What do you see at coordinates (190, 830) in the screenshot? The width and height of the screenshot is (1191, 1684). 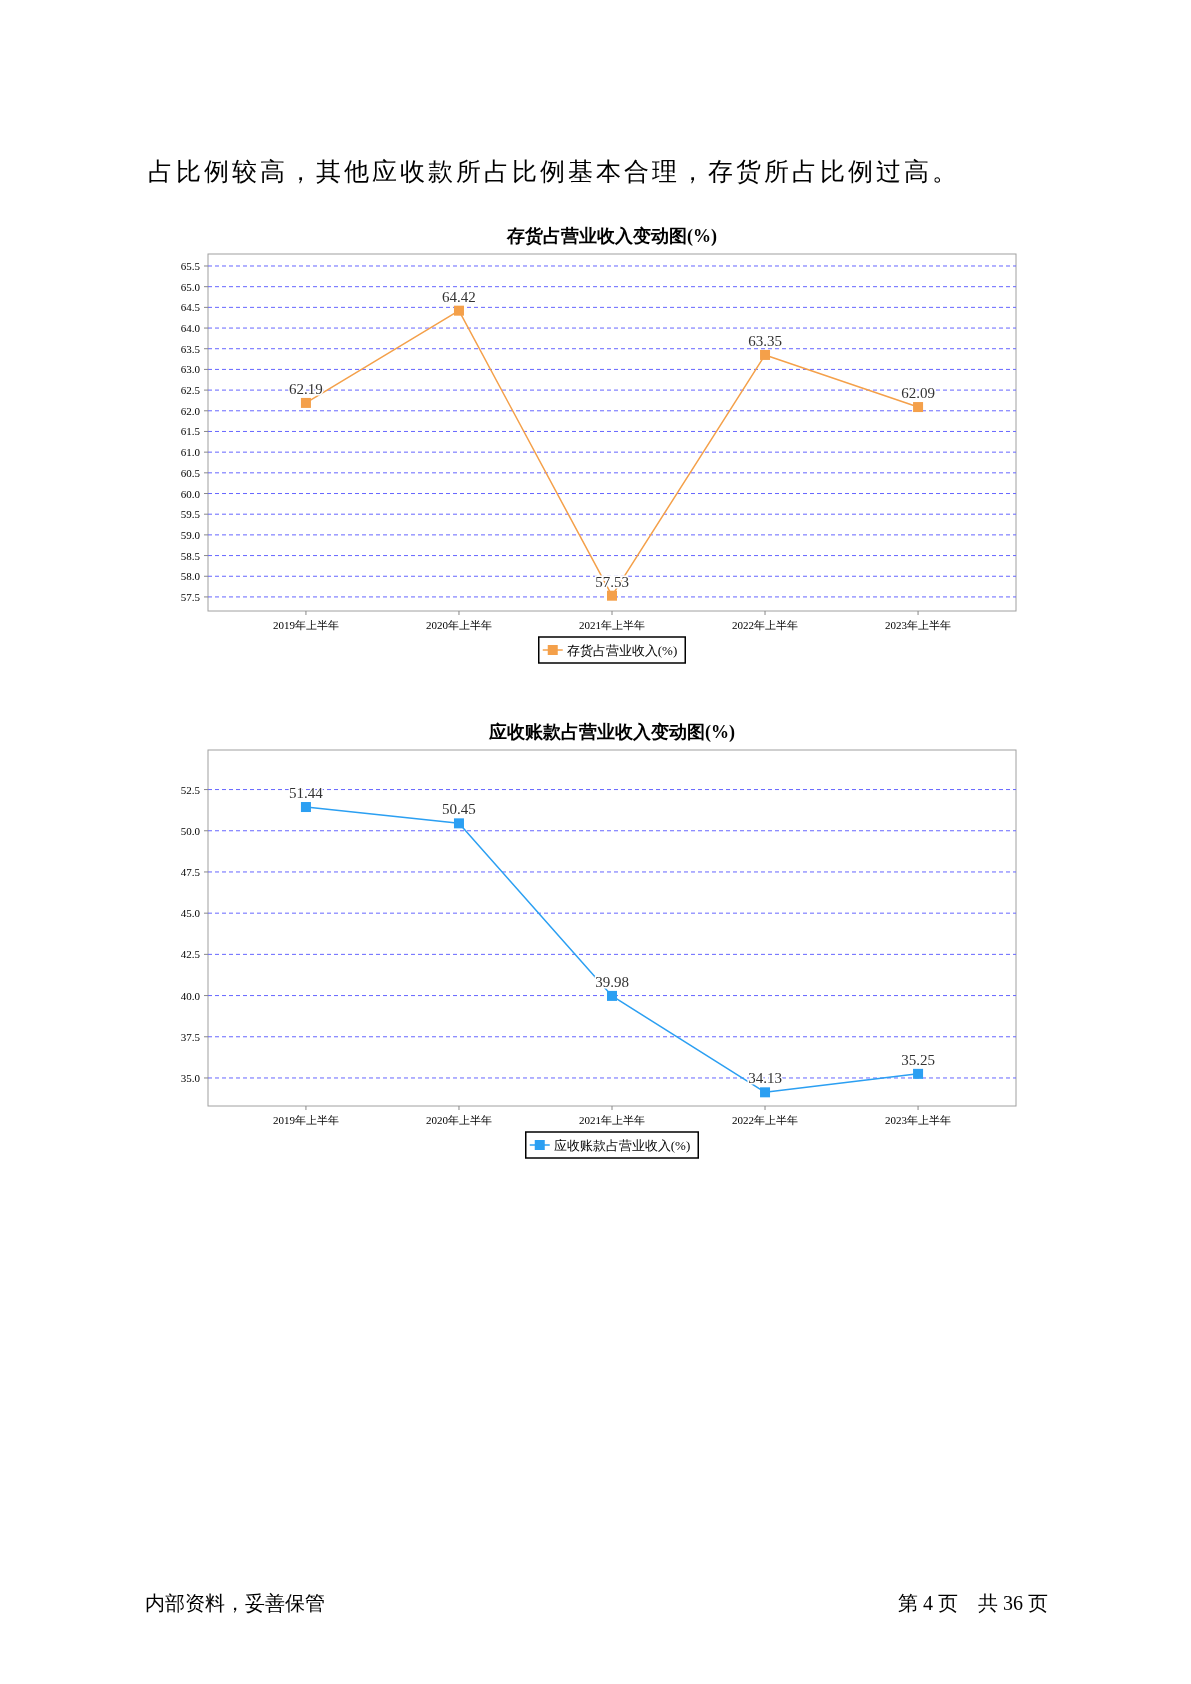 I see `y-tick-label: 50.0` at bounding box center [190, 830].